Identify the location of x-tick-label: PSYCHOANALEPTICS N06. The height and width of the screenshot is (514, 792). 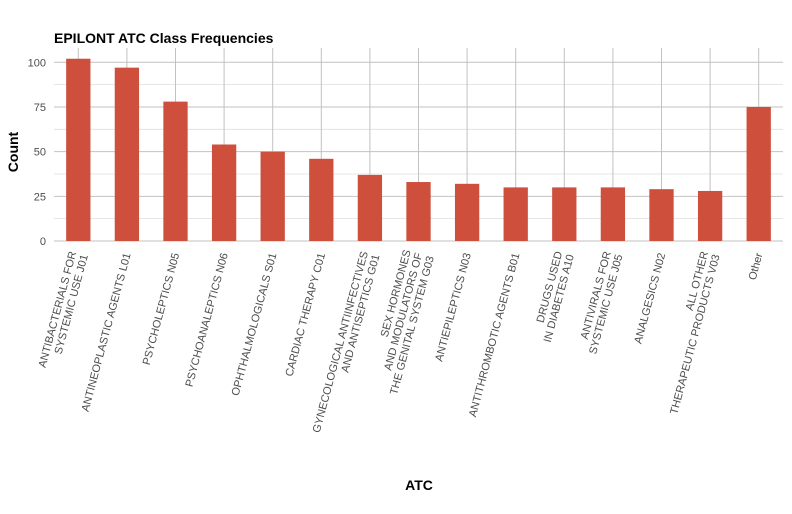
(207, 320).